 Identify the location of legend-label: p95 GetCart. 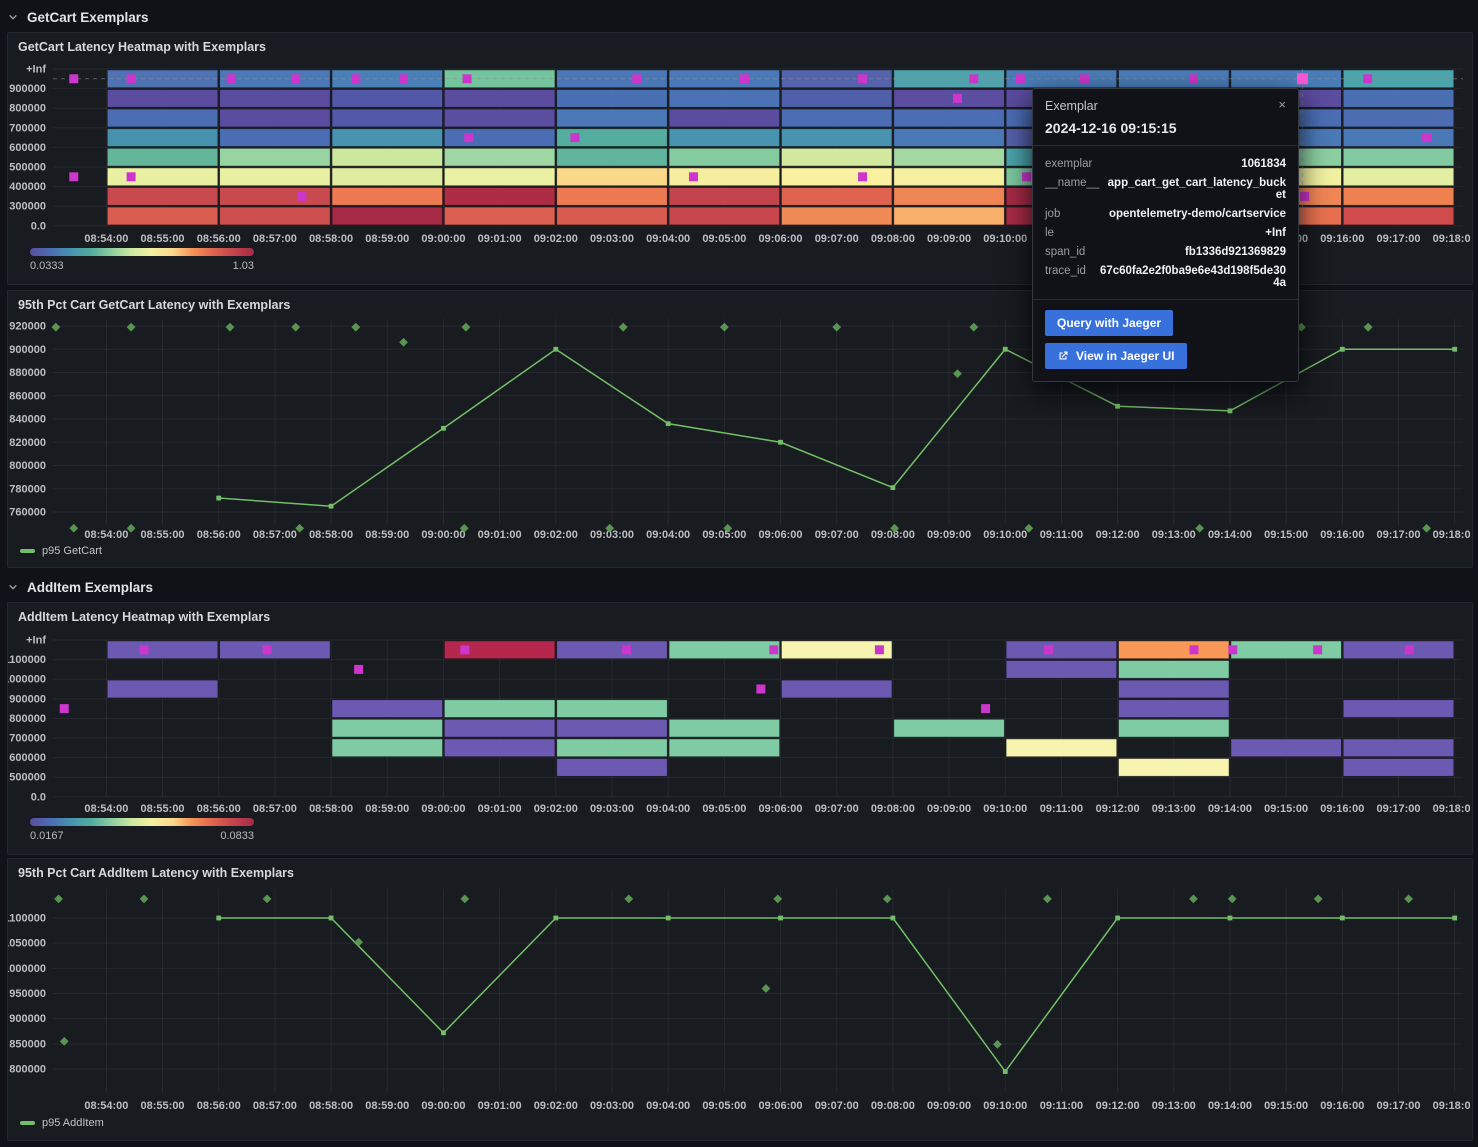
(72, 551).